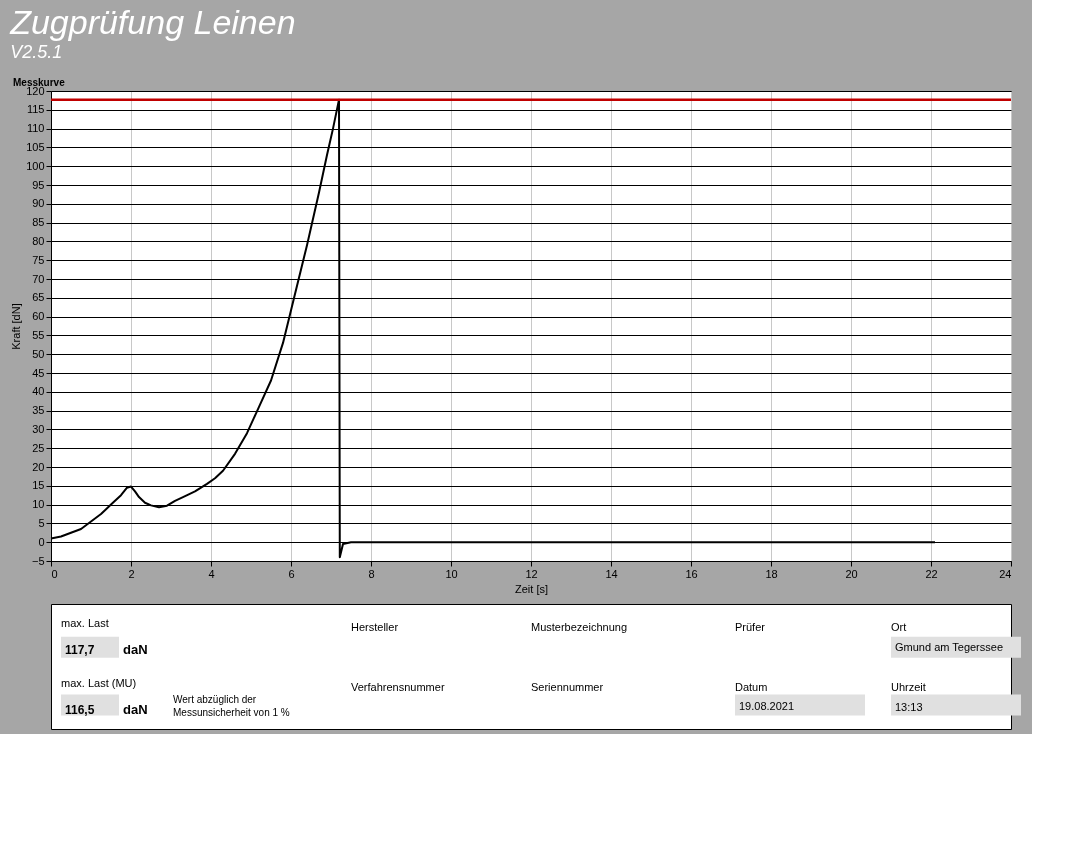  What do you see at coordinates (54, 573) in the screenshot?
I see `x-tick-label: 0` at bounding box center [54, 573].